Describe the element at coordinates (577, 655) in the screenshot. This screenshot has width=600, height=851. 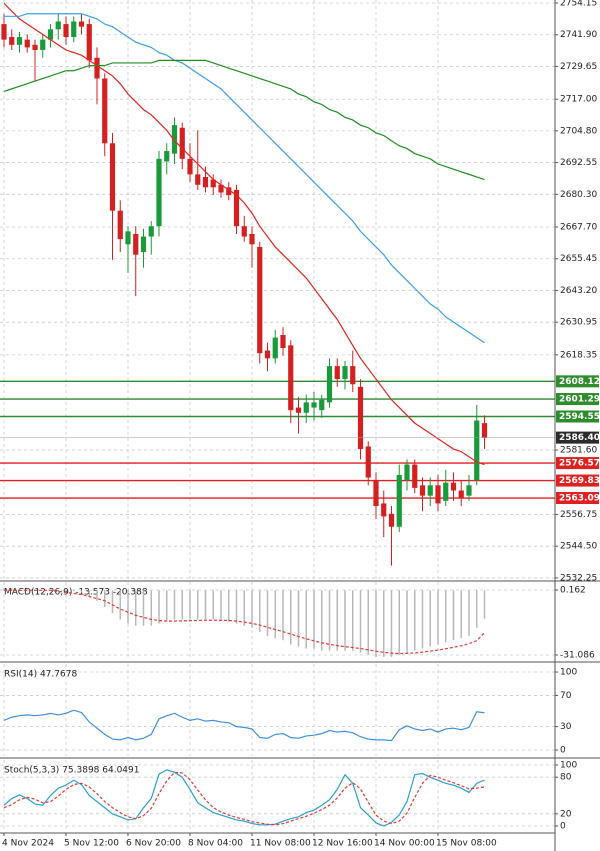
I see `y-tick-label: -31.086` at that location.